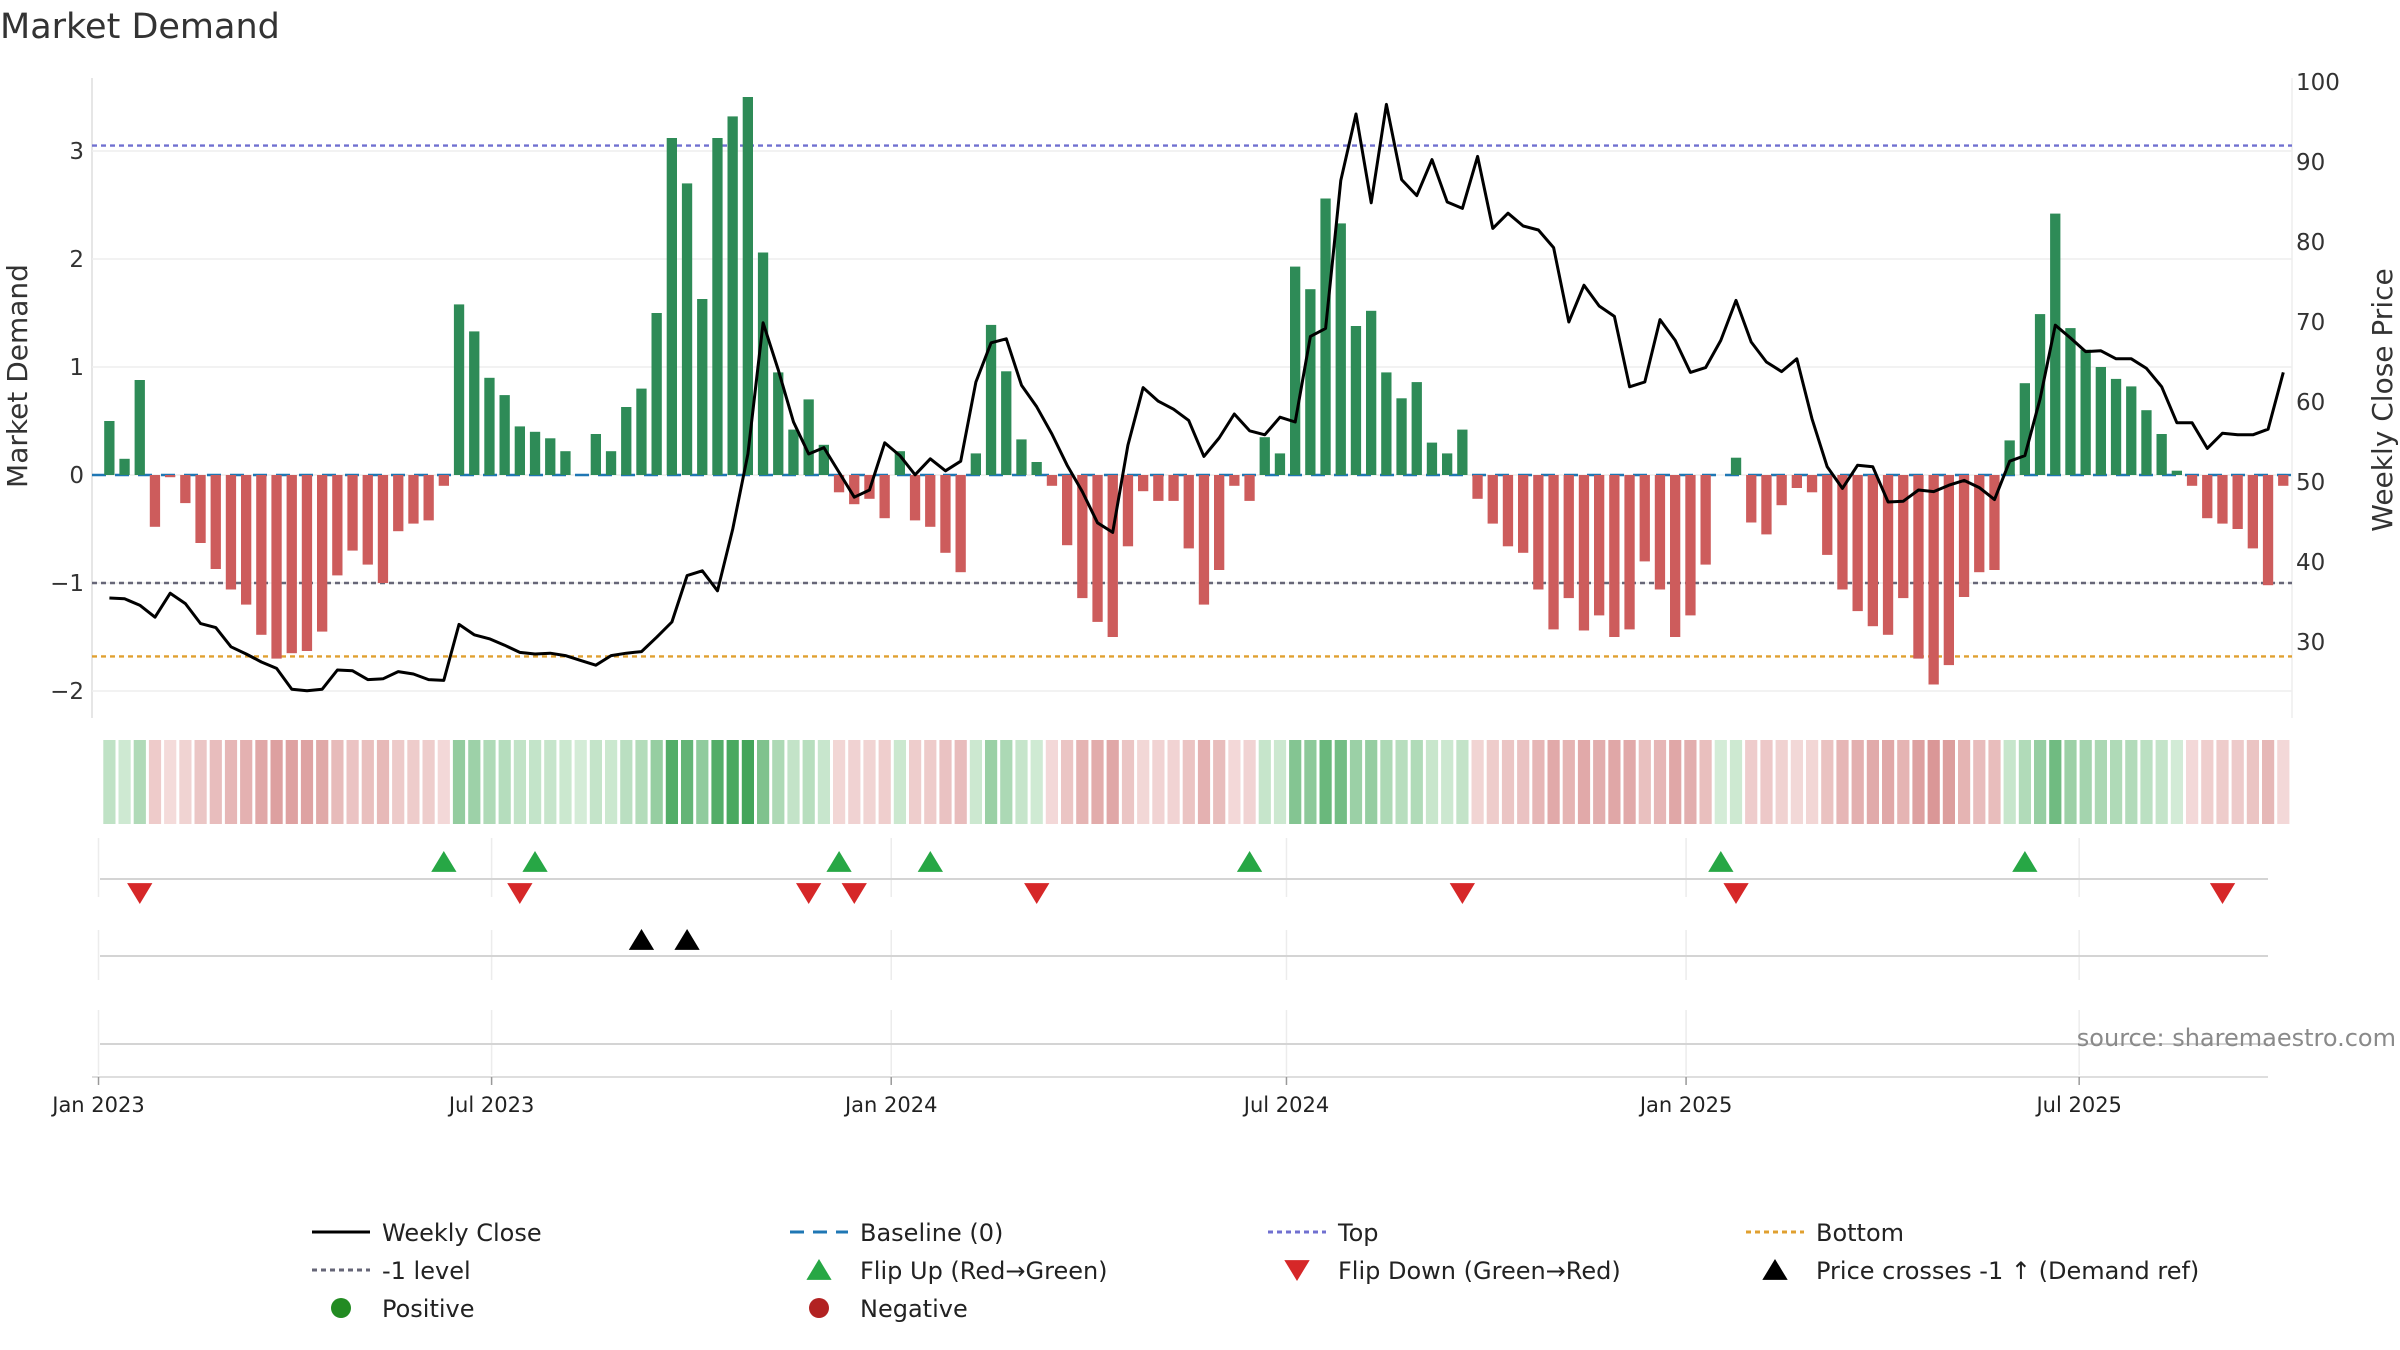 The height and width of the screenshot is (1350, 2400). What do you see at coordinates (97, 1105) in the screenshot?
I see `x-tick-label: Jan 2023` at bounding box center [97, 1105].